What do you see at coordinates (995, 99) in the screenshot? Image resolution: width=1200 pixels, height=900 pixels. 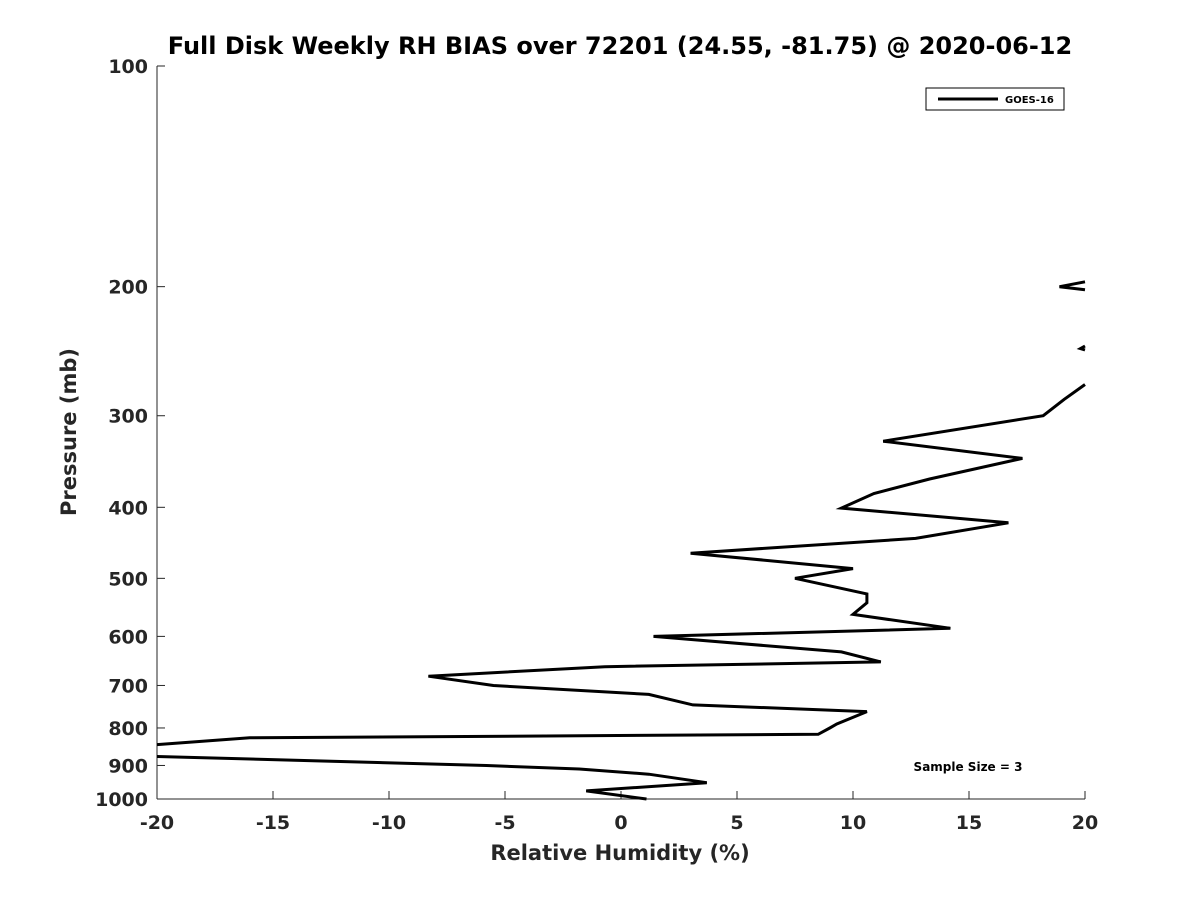 I see `legend: GOES-16` at bounding box center [995, 99].